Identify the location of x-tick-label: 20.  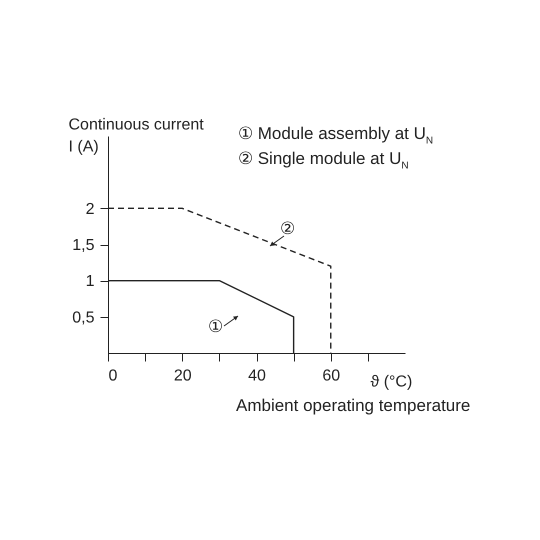
(183, 376).